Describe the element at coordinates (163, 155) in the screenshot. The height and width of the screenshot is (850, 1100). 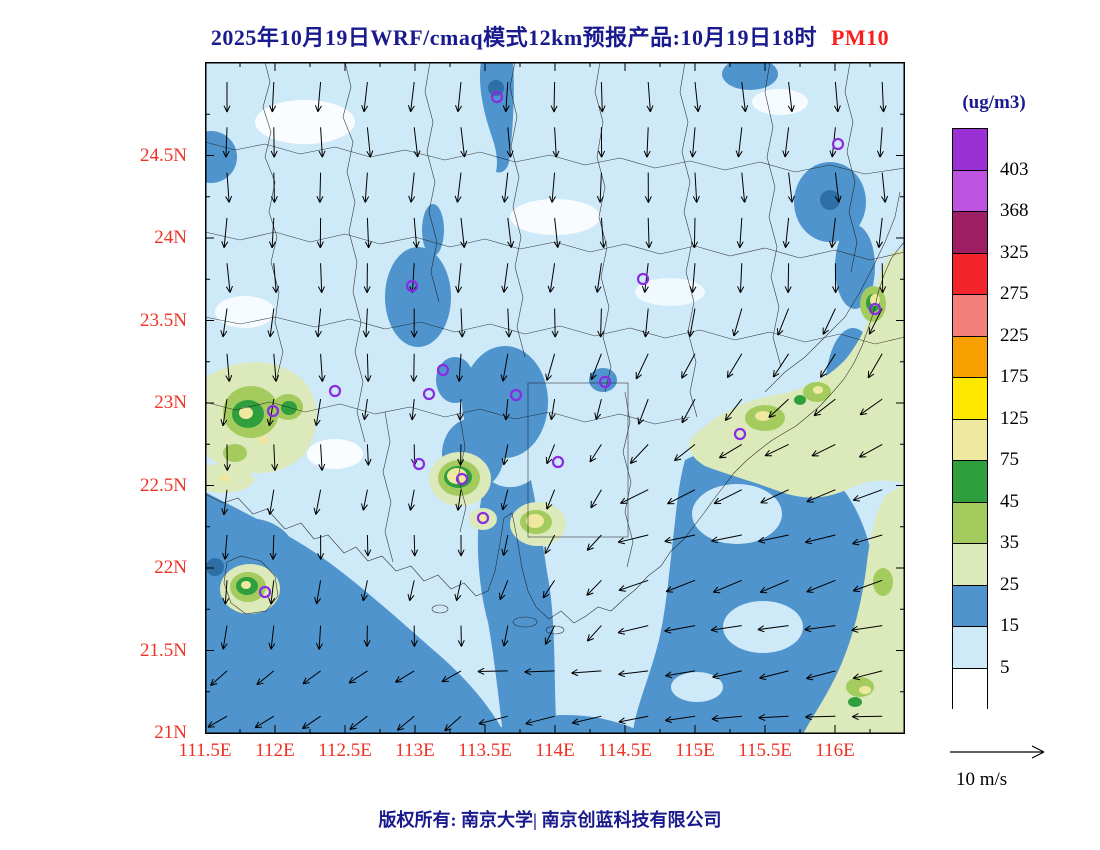
I see `lat-tick-label: 24.5N` at that location.